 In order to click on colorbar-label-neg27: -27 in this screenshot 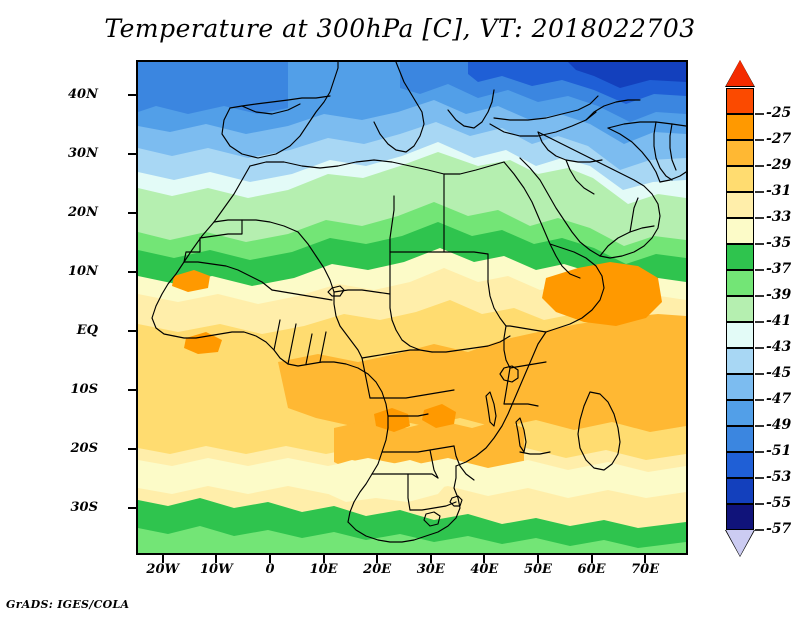, I will do `click(779, 139)`.